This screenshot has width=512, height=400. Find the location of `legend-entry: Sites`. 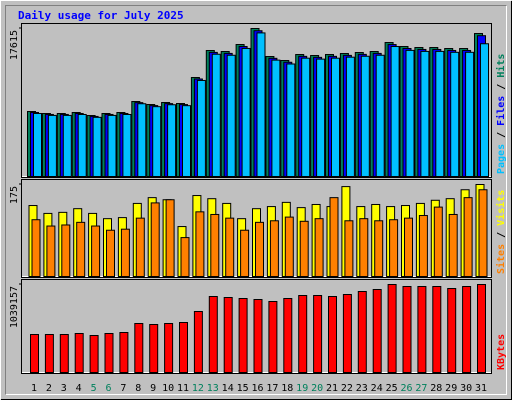

legend-entry: Sites is located at coordinates (501, 259).